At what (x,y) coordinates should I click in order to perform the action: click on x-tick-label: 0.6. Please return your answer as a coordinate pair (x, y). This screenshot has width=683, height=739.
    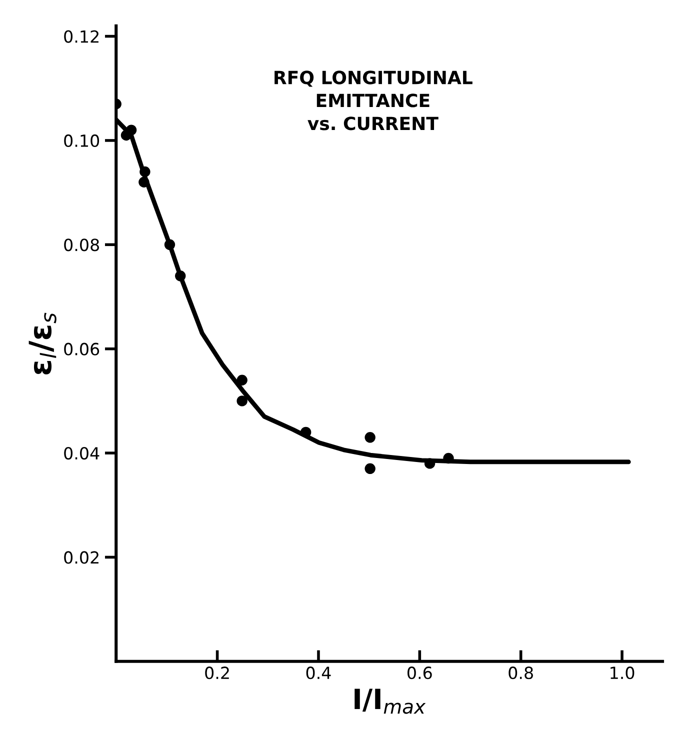
    Looking at the image, I should click on (420, 673).